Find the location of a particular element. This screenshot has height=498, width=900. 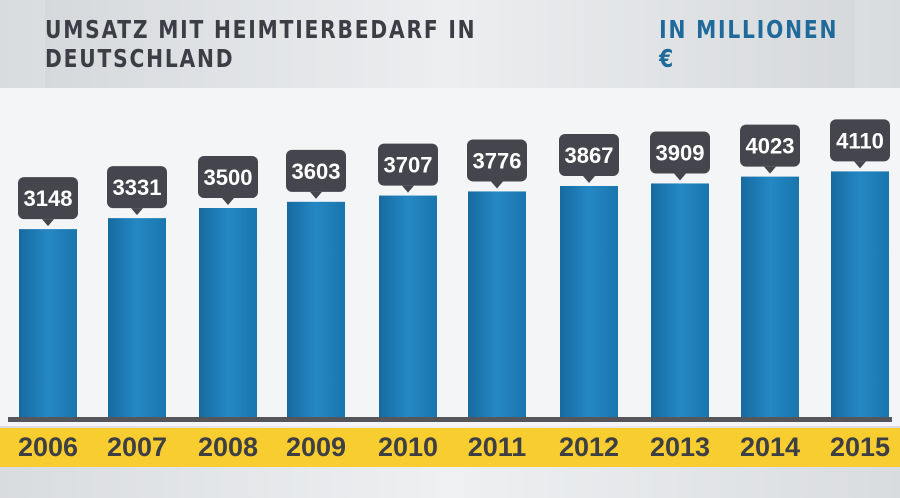

bar-2012 is located at coordinates (589, 301).